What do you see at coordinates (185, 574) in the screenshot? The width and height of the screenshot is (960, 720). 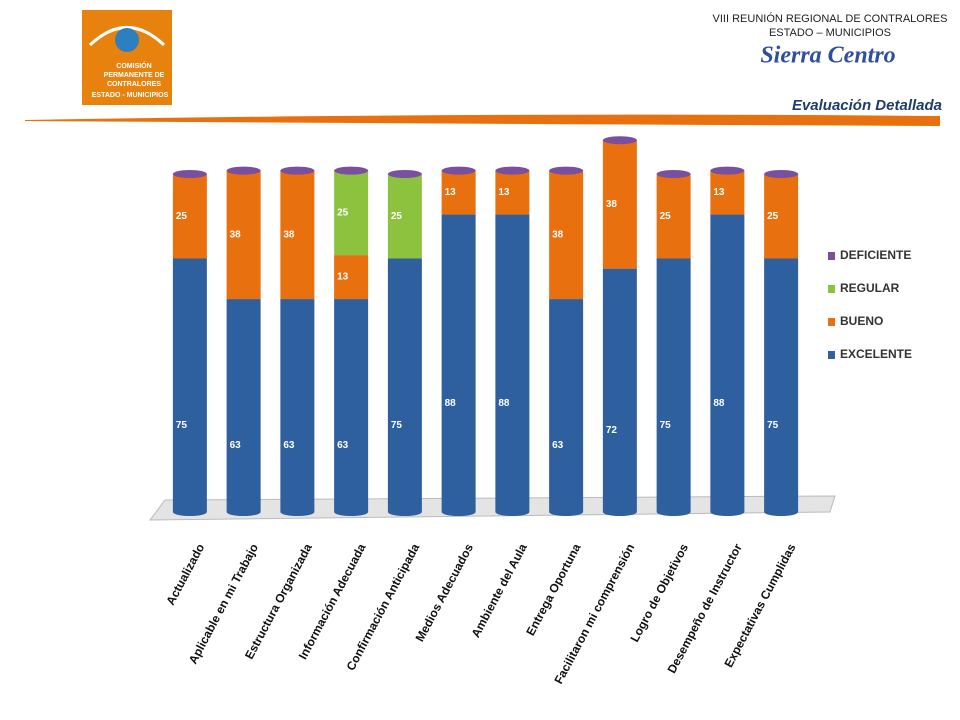 I see `x-tick-label: Actualizado` at bounding box center [185, 574].